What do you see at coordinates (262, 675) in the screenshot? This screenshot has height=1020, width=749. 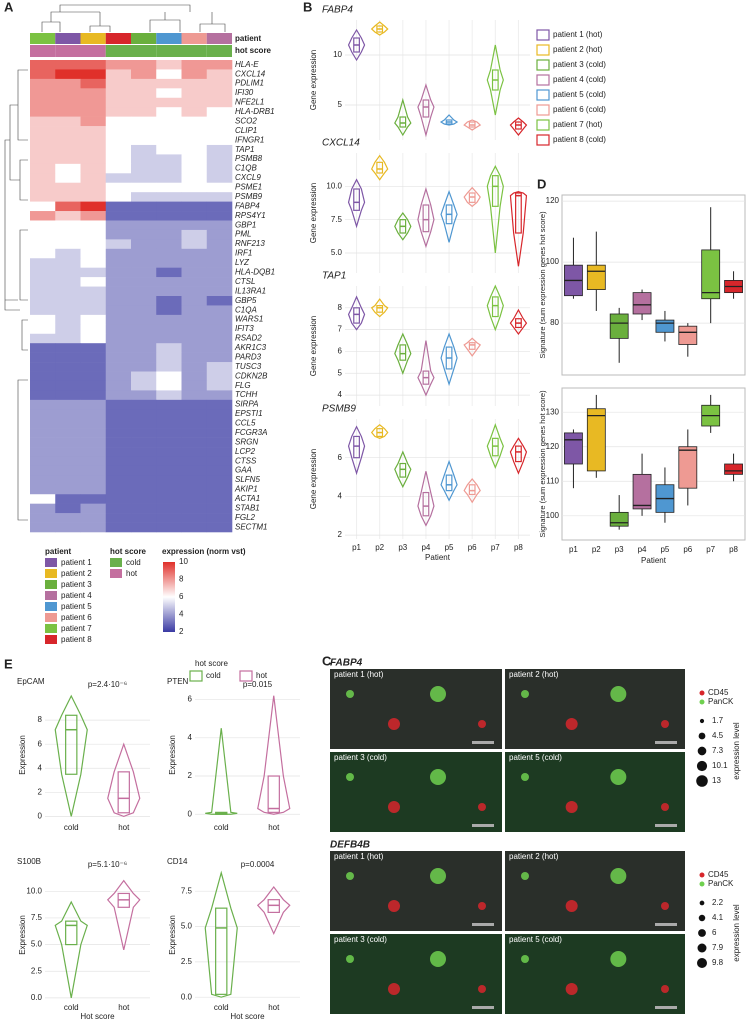 I see `legend-label: hot` at bounding box center [262, 675].